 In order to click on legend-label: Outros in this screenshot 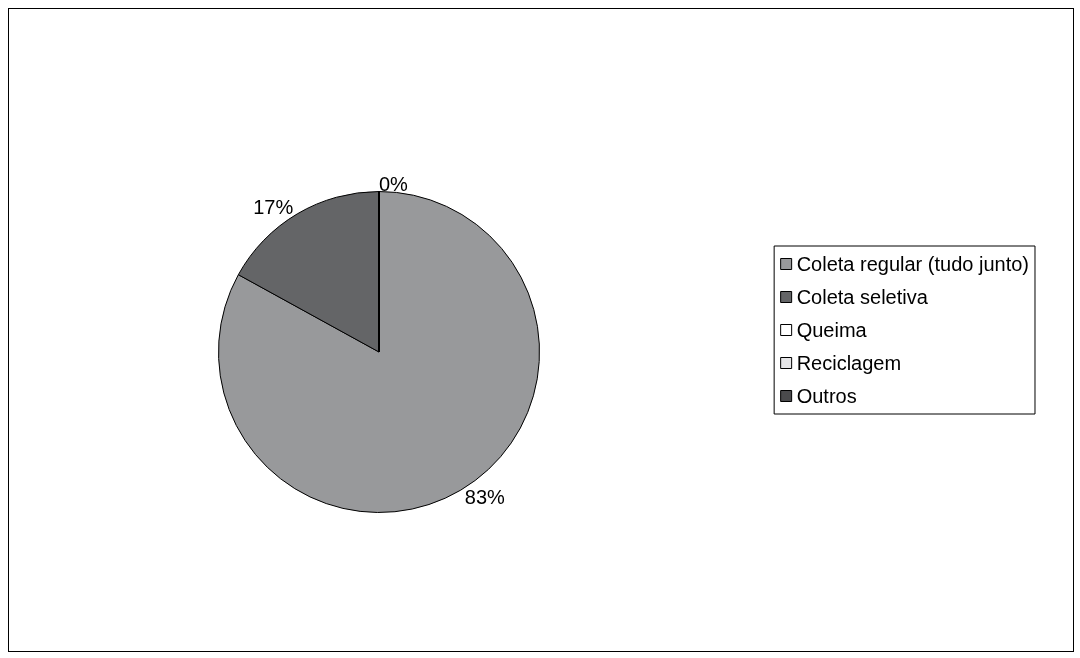, I will do `click(826, 396)`.